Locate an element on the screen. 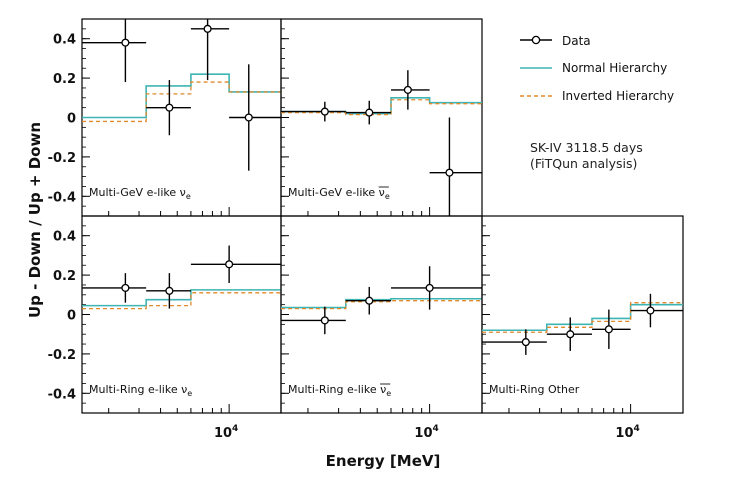 The image size is (747, 483). y-axis-title: Up - Down / Up + Down is located at coordinates (35, 220).